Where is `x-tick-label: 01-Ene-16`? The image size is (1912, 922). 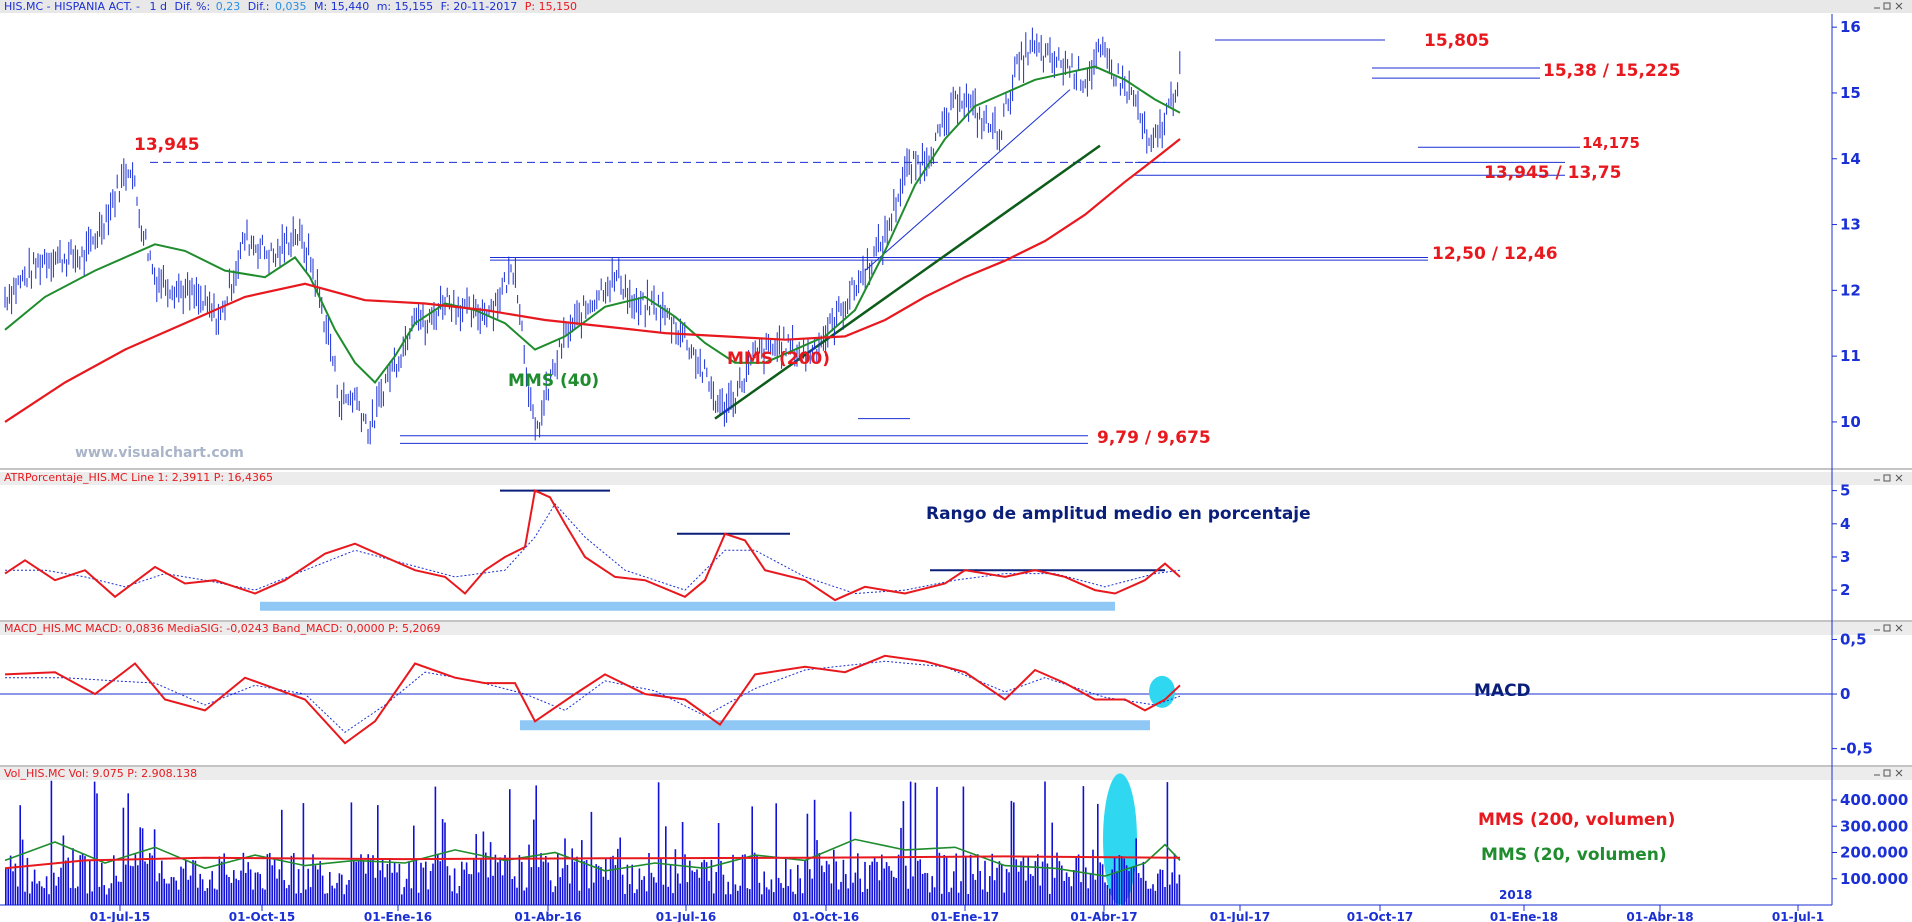 x-tick-label: 01-Ene-16 is located at coordinates (398, 916).